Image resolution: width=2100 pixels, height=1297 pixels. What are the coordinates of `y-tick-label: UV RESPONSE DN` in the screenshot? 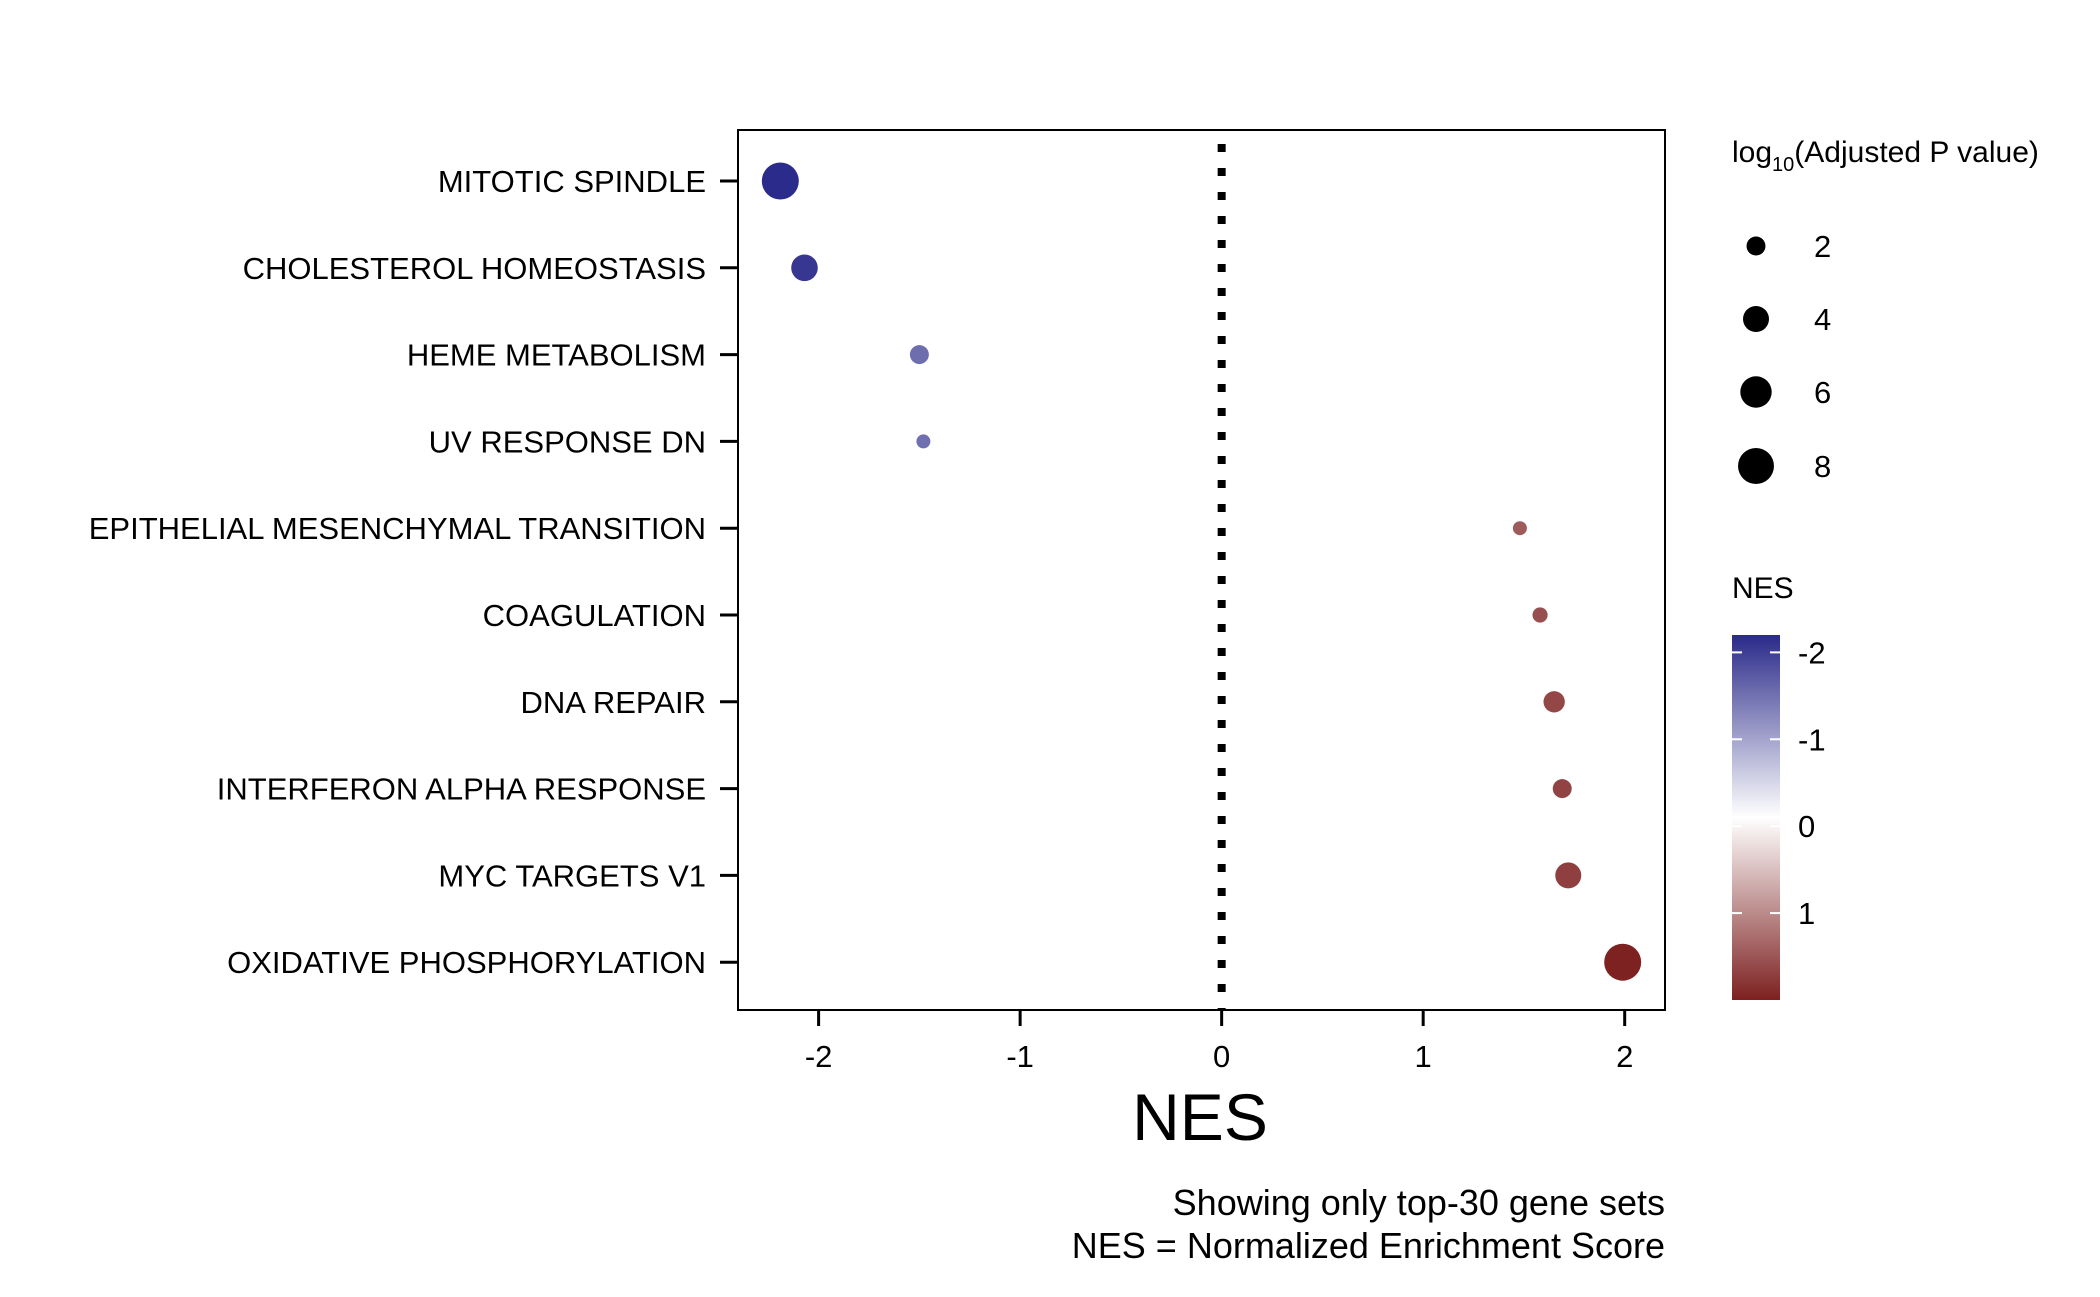 It's located at (567, 441).